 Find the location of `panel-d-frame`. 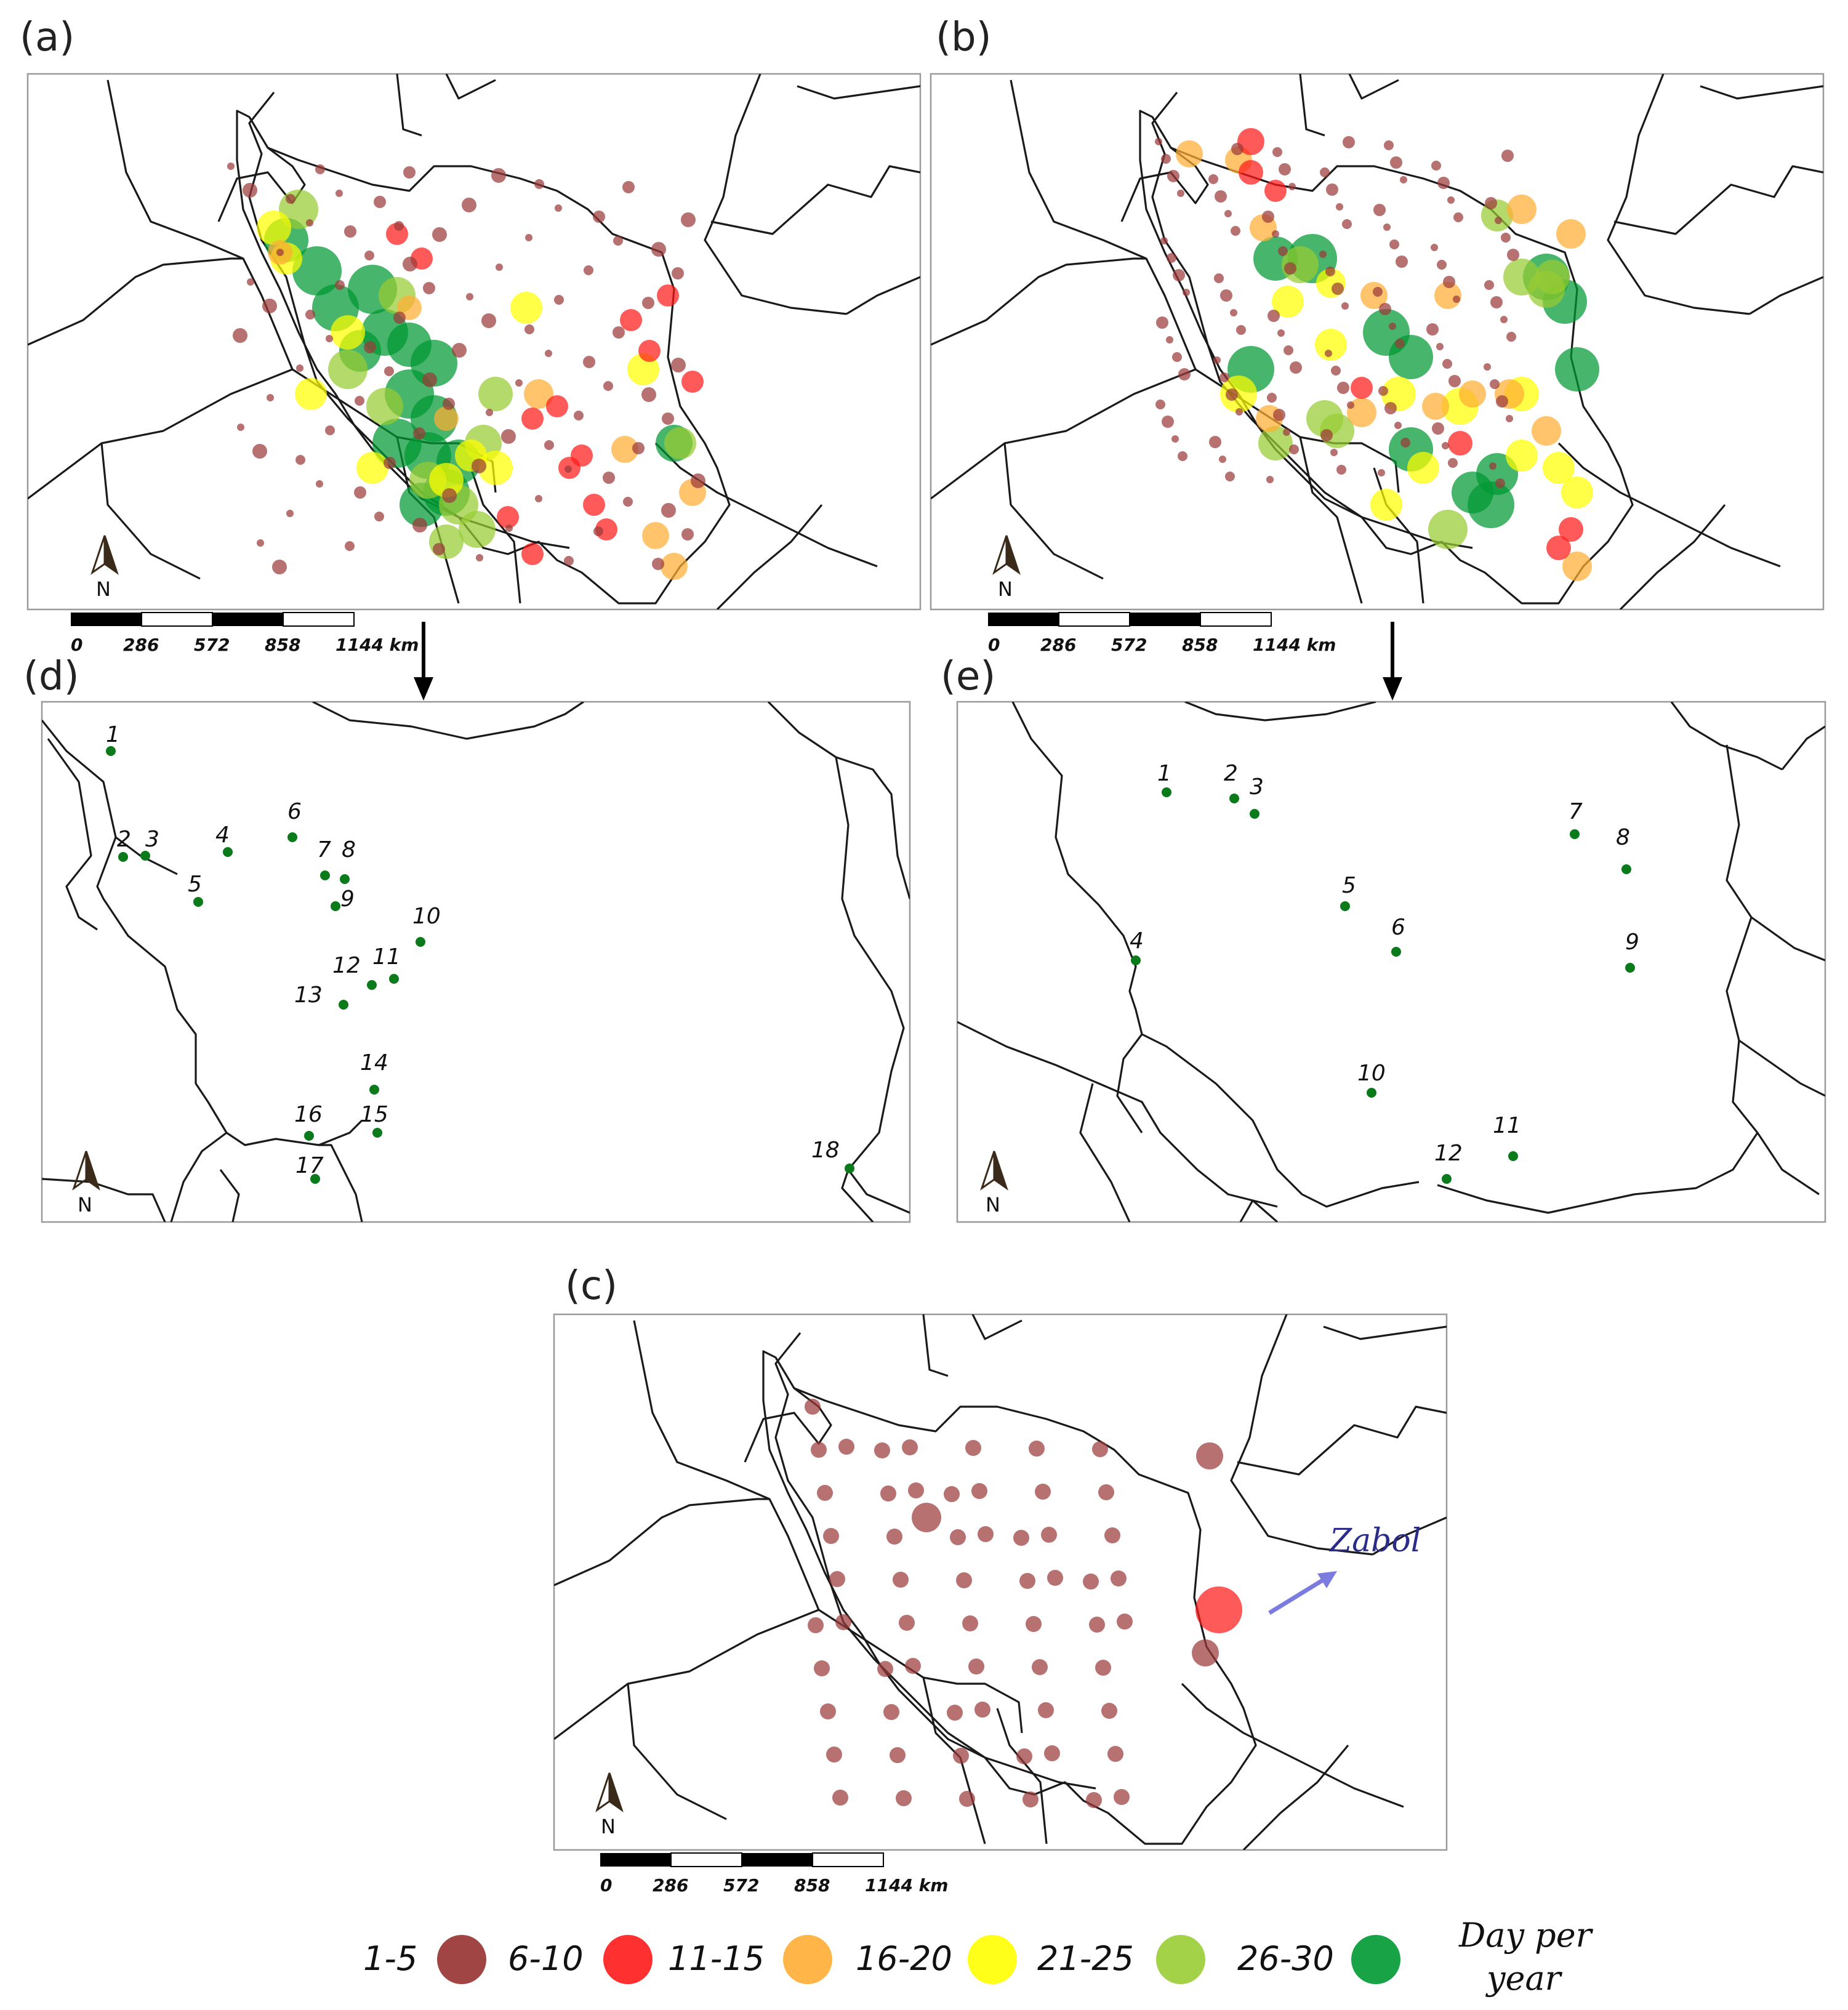

panel-d-frame is located at coordinates (476, 962).